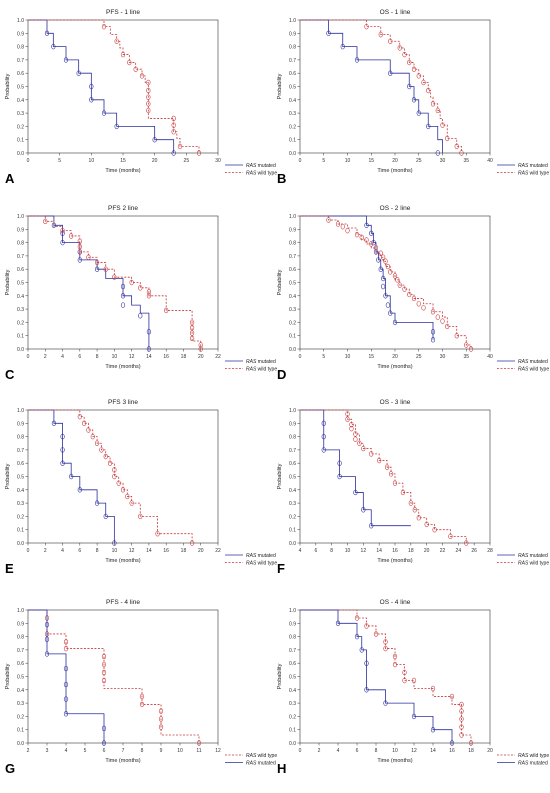 The image size is (550, 793). Describe the element at coordinates (395, 551) in the screenshot. I see `x-tick-label: 16` at that location.